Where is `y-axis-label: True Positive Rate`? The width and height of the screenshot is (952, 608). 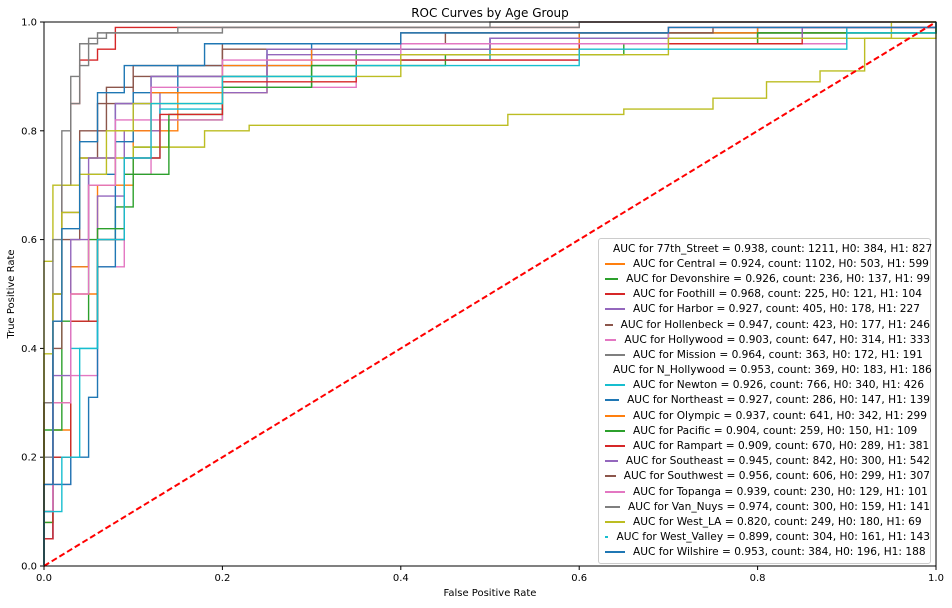
y-axis-label: True Positive Rate is located at coordinates (11, 294).